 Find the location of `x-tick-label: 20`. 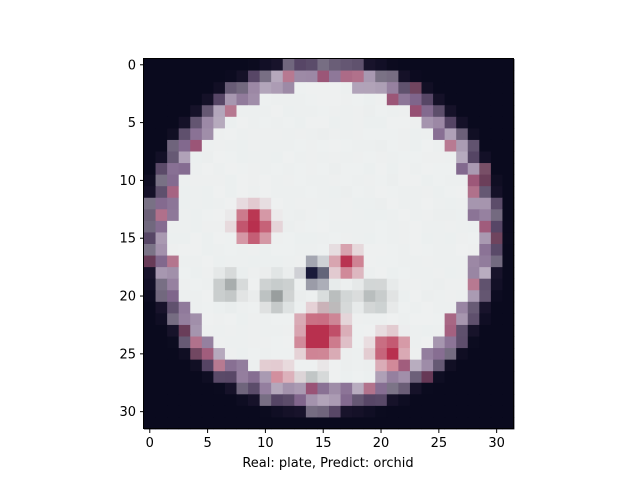

x-tick-label: 20 is located at coordinates (381, 443).